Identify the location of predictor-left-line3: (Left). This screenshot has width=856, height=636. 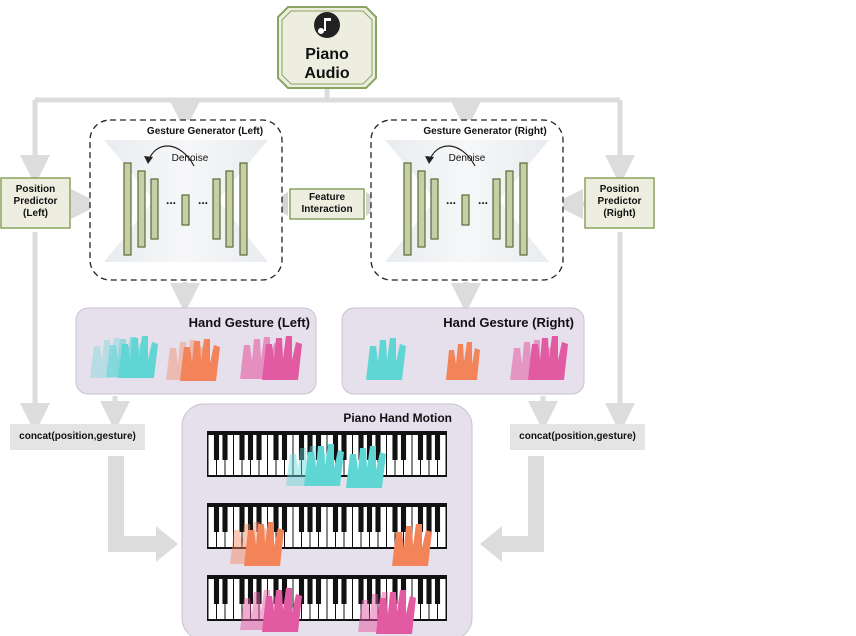
(35, 213).